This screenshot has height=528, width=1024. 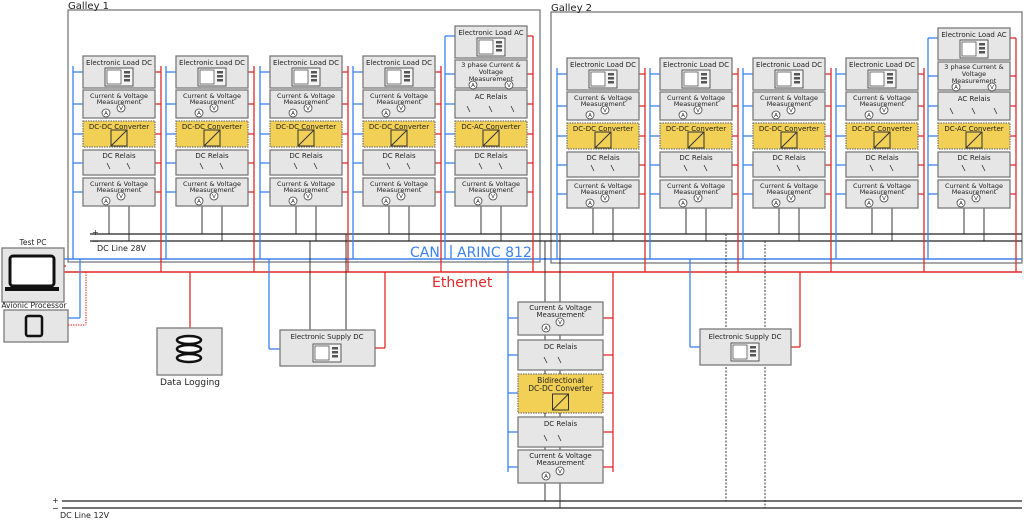 What do you see at coordinates (55, 508) in the screenshot?
I see `dc12-minus-sign: −` at bounding box center [55, 508].